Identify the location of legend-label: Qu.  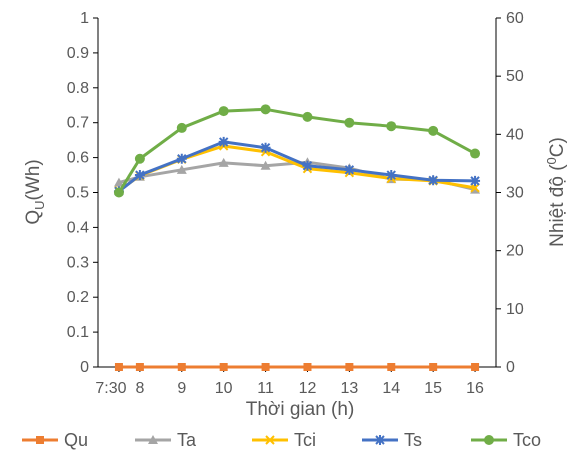
(76, 440).